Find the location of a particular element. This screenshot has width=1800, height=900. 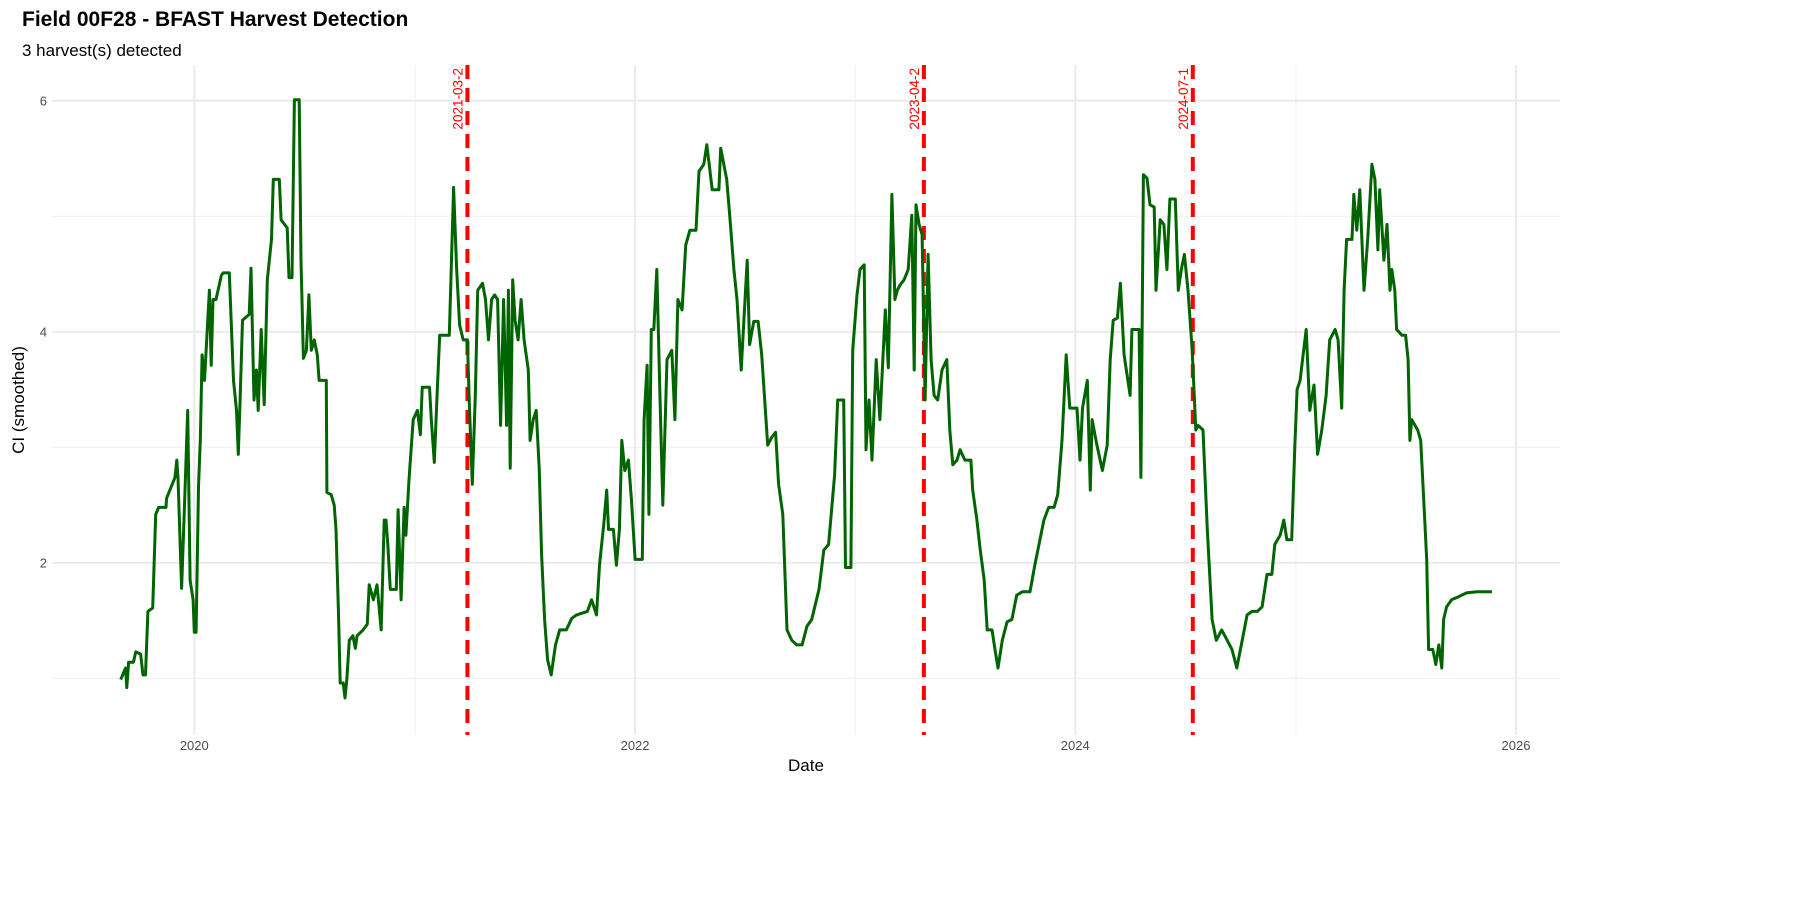

x-tick-label: 2022 is located at coordinates (635, 745).